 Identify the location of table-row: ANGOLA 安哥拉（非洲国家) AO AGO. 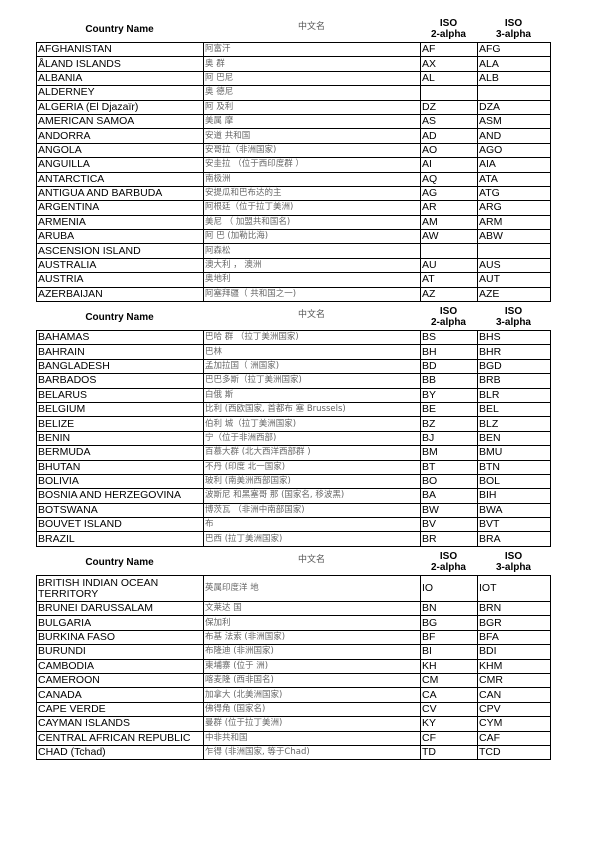
(293, 150).